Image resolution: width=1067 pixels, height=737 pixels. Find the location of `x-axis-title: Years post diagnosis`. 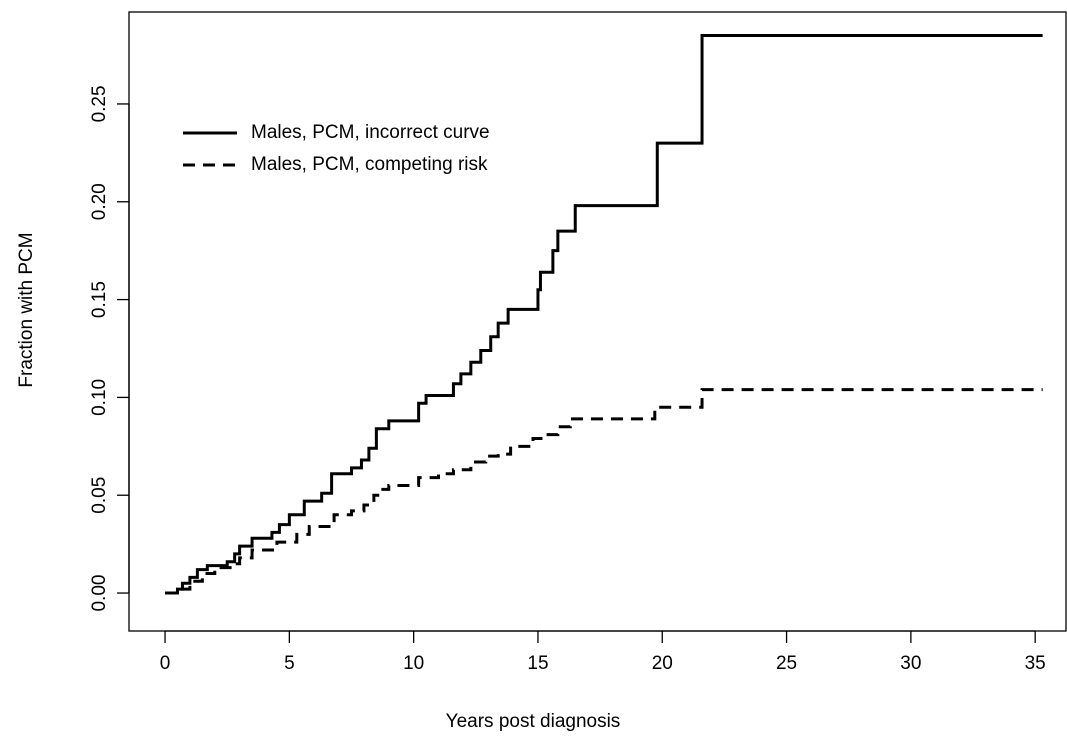

x-axis-title: Years post diagnosis is located at coordinates (533, 721).